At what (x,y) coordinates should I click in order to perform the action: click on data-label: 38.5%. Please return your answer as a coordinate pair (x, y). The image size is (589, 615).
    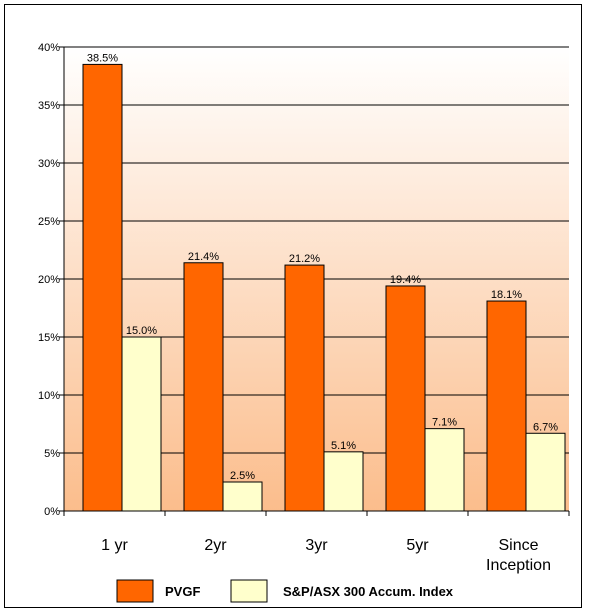
    Looking at the image, I should click on (102, 58).